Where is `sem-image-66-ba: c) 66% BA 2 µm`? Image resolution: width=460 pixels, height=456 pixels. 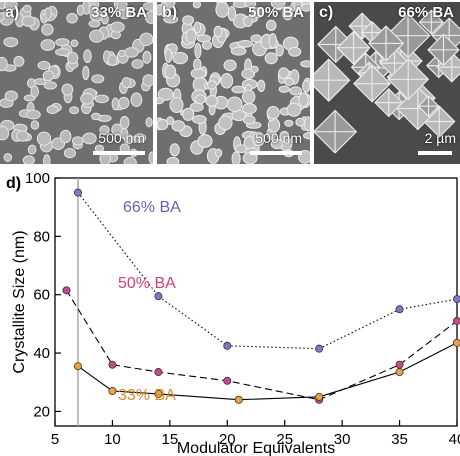
sem-image-66-ba: c) 66% BA 2 µm is located at coordinates (387, 83).